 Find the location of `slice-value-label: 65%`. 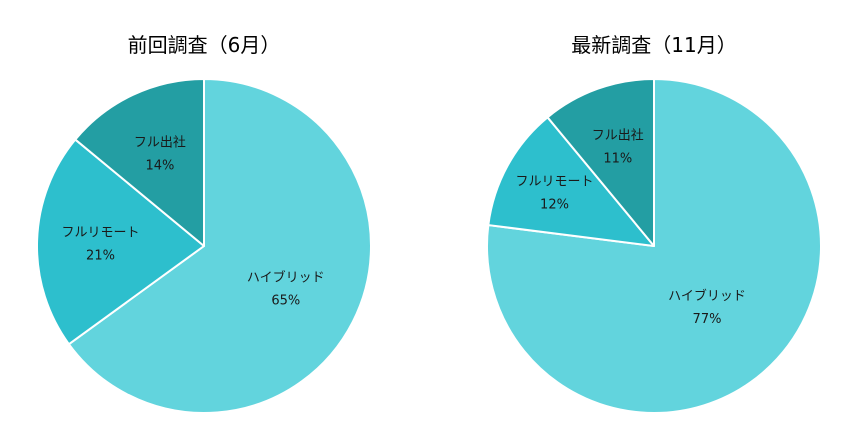

slice-value-label: 65% is located at coordinates (285, 301).